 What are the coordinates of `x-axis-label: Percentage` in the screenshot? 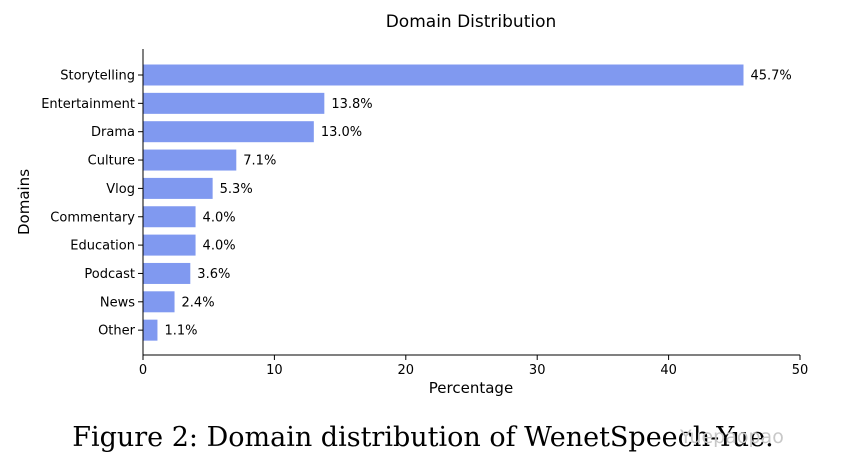 It's located at (471, 388).